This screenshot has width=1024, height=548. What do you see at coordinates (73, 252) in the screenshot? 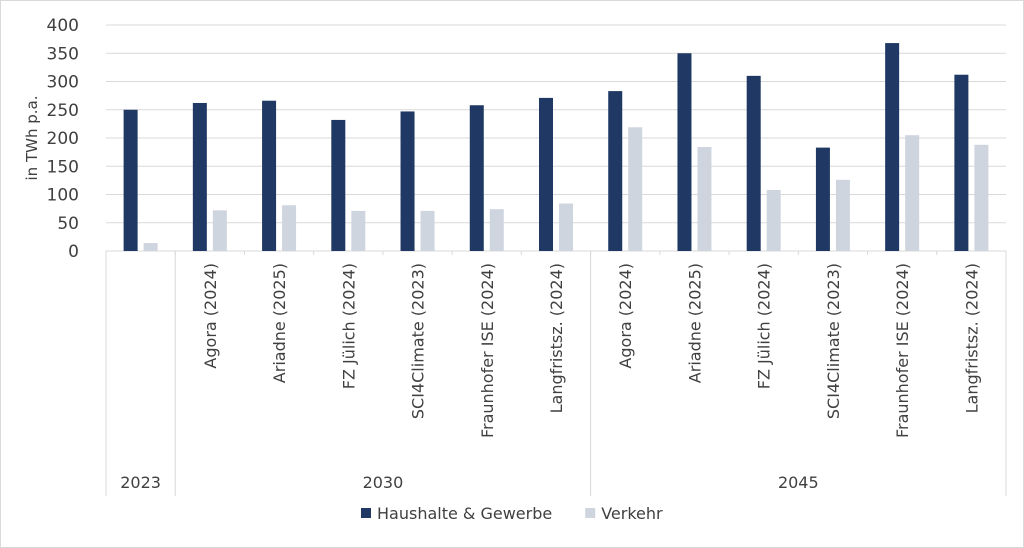
I see `y-tick-label: 0` at bounding box center [73, 252].